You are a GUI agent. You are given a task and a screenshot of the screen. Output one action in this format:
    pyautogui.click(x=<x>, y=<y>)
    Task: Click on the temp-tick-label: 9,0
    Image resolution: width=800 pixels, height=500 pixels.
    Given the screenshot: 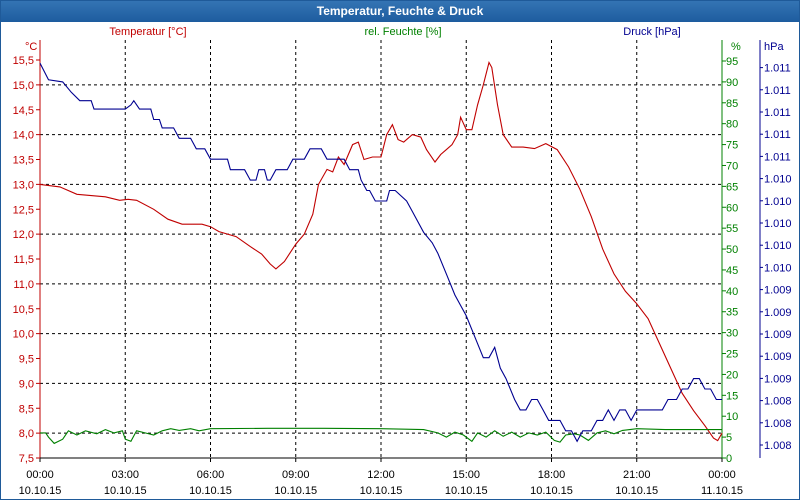 What is the action you would take?
    pyautogui.click(x=26, y=384)
    